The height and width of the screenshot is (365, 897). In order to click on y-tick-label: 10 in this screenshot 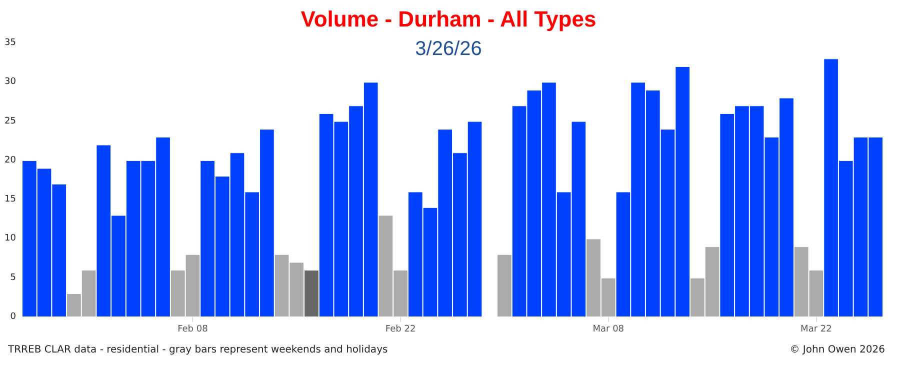, I will do `click(10, 239)`.